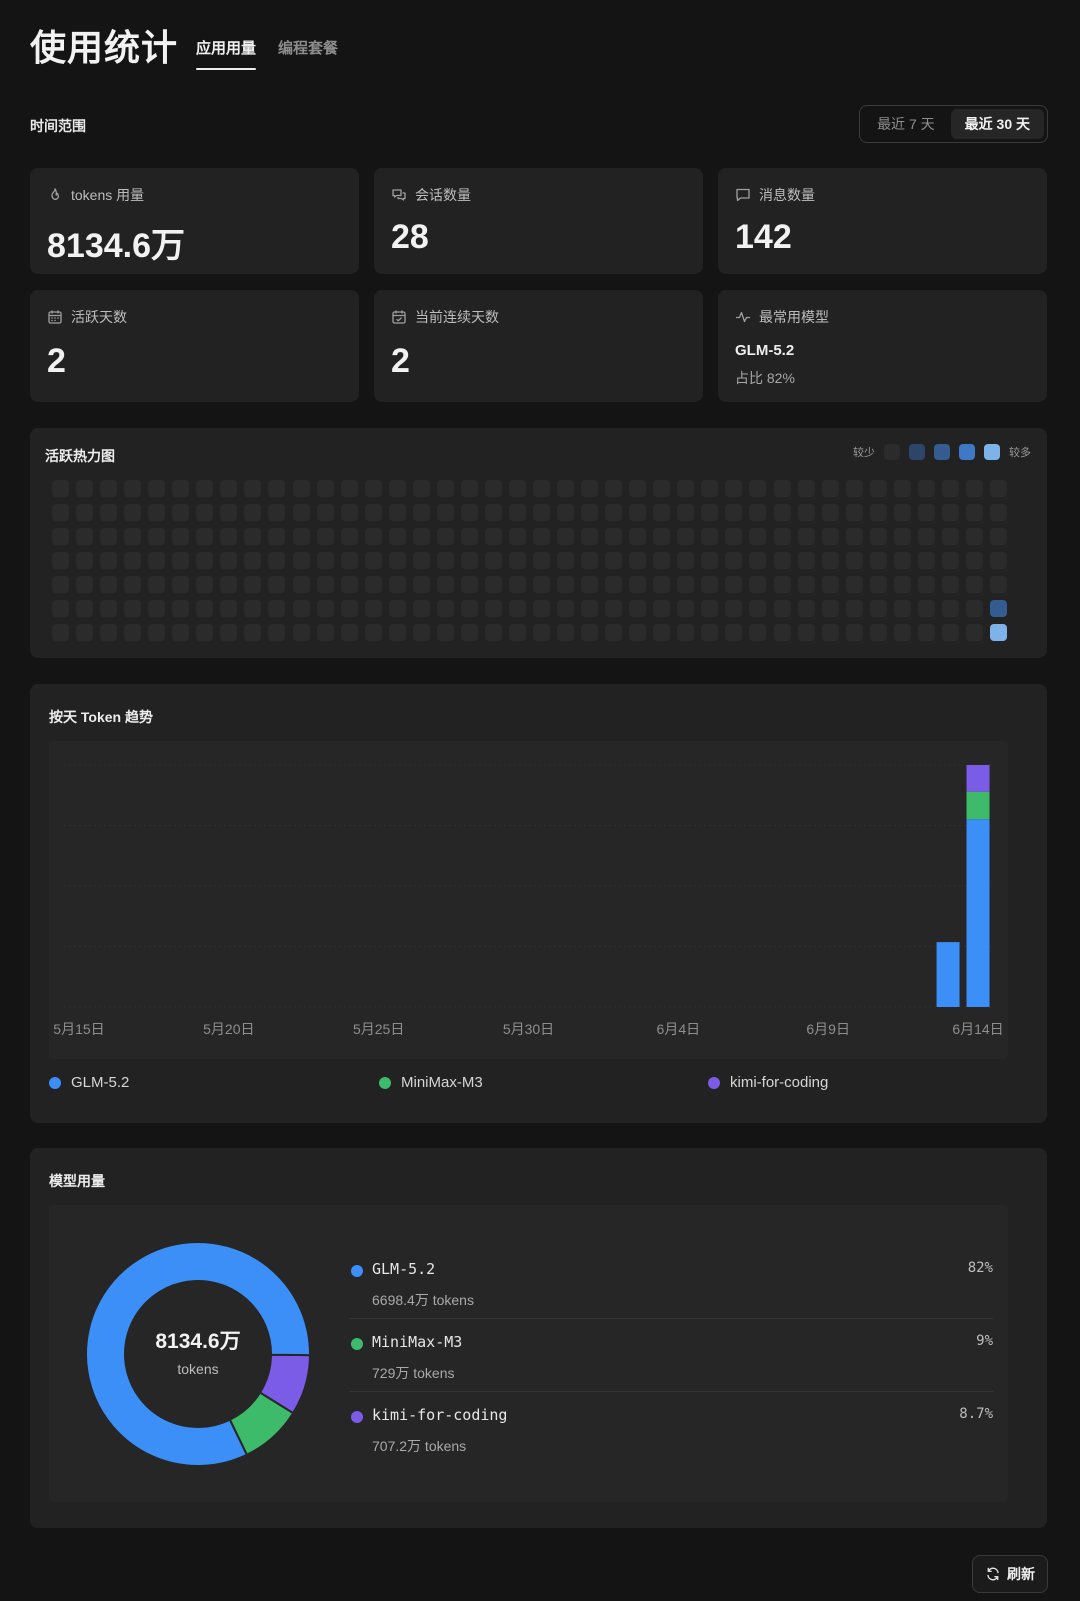 The width and height of the screenshot is (1080, 1601). Describe the element at coordinates (942, 452) in the screenshot. I see `heatmap-scale-legend: 较少 较多` at that location.